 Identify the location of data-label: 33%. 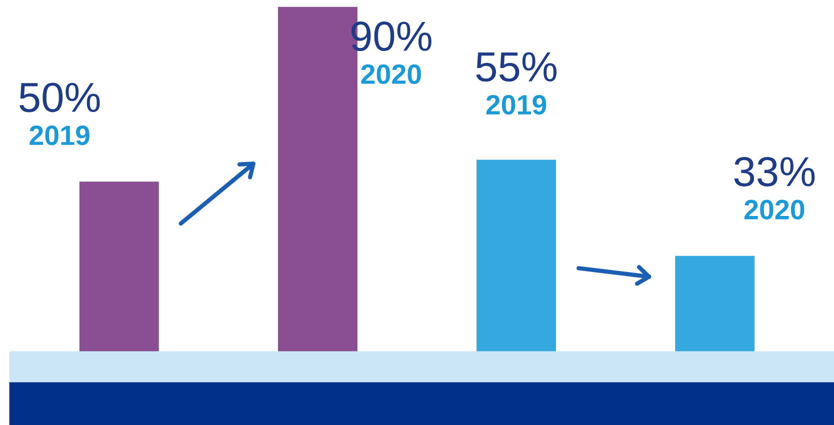
(774, 171).